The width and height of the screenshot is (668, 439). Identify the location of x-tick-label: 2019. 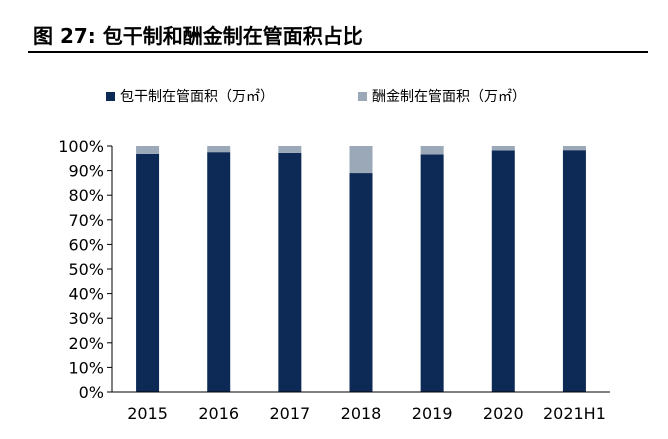
(432, 413).